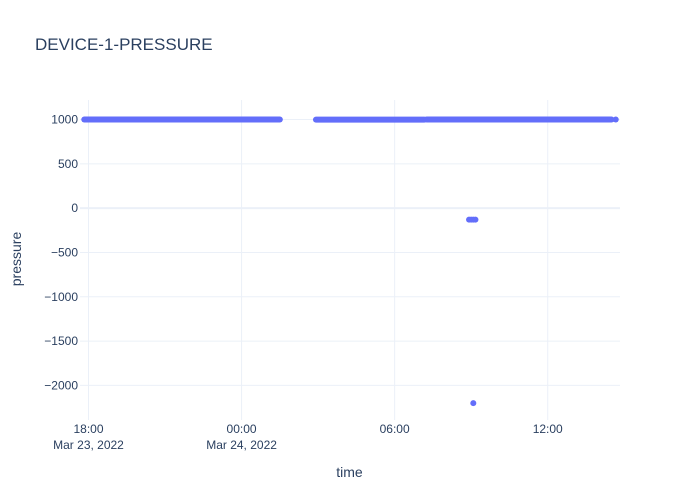 The width and height of the screenshot is (700, 500). I want to click on y-axis-title: pressure, so click(16, 259).